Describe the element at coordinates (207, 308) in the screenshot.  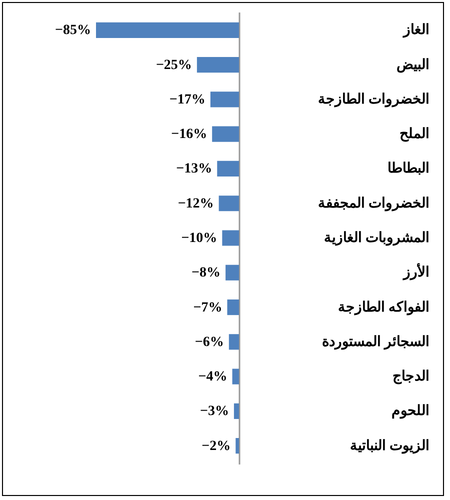
I see `data-label: −7%` at that location.